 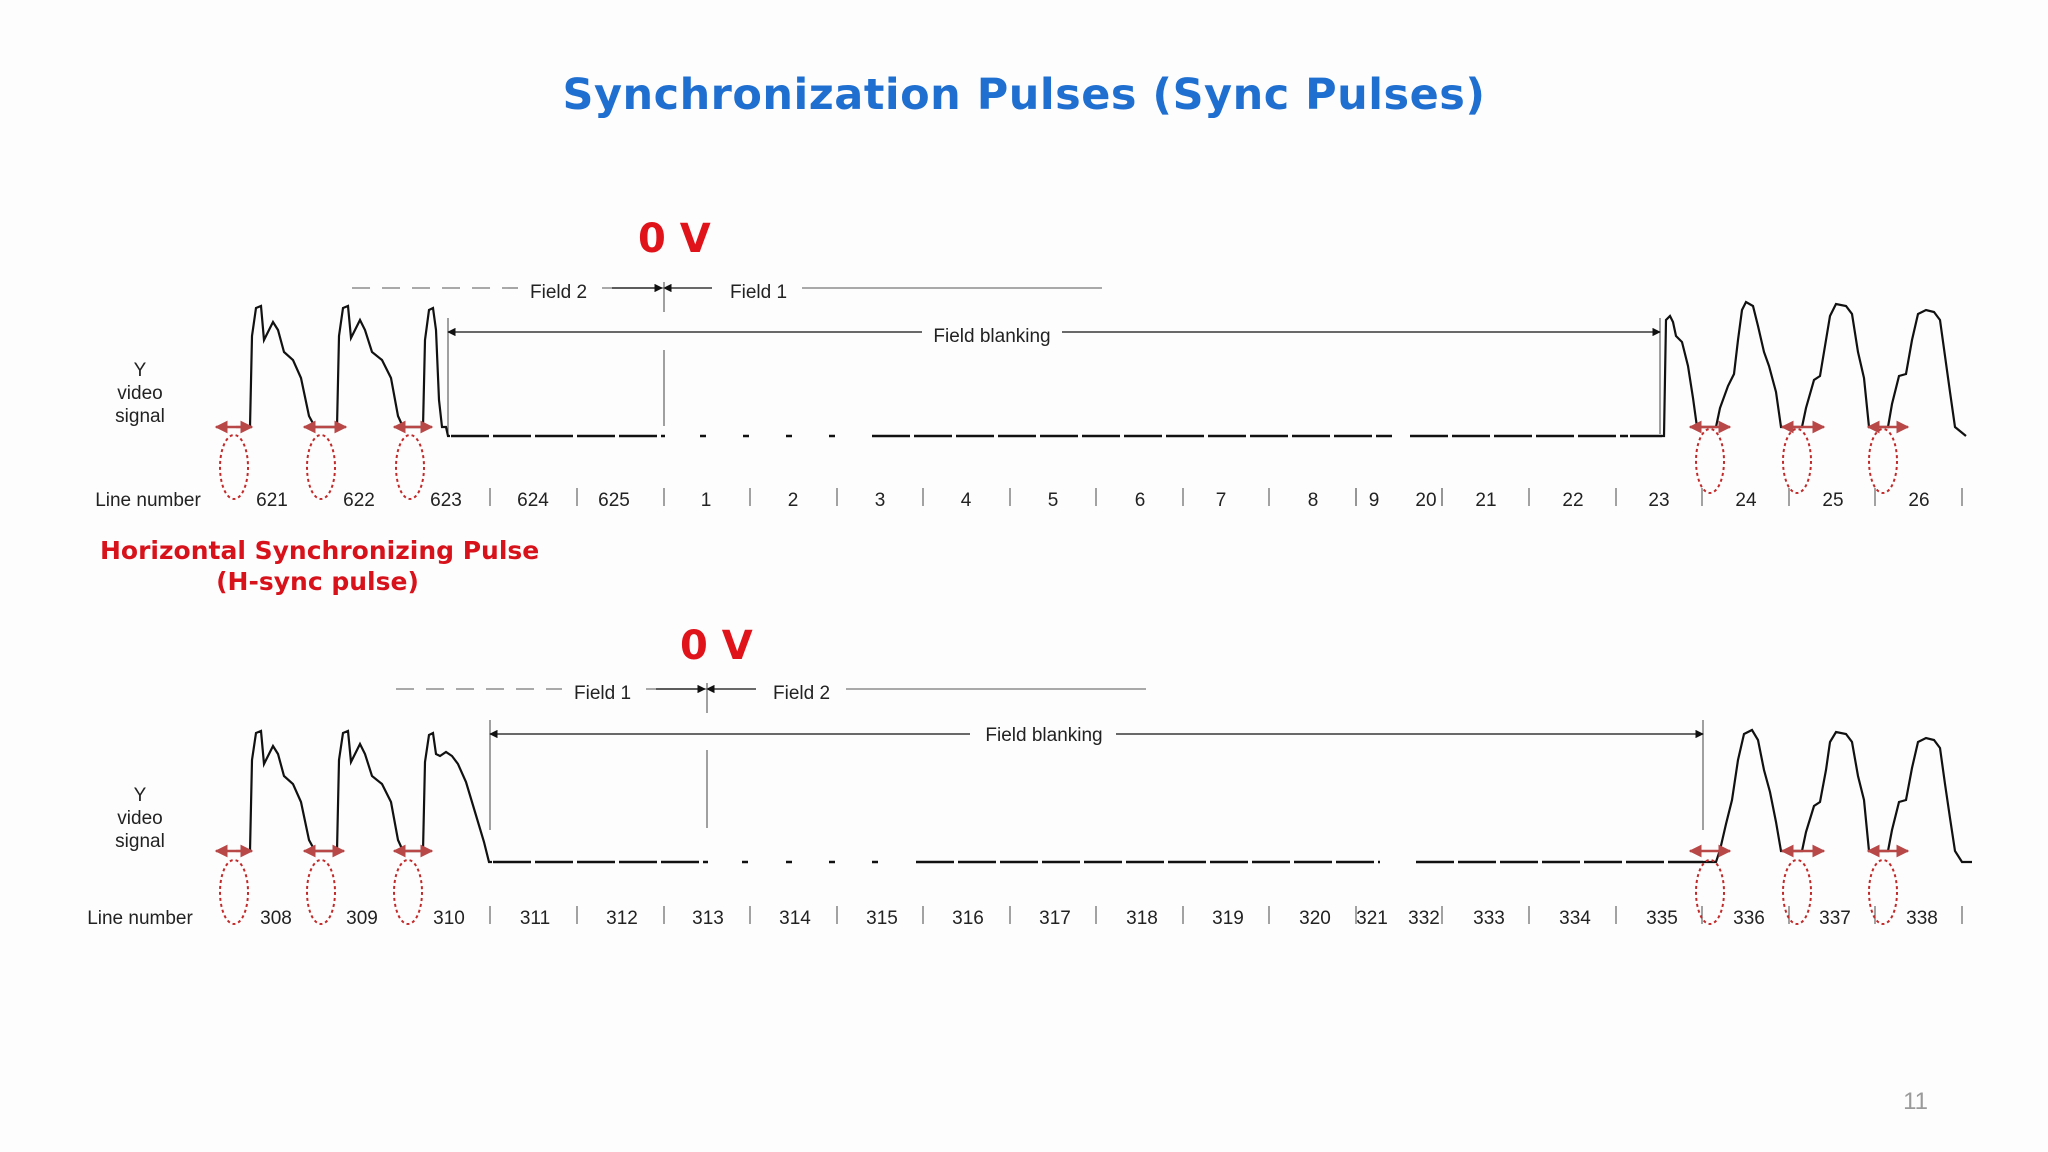 I want to click on line-number: 319, so click(x=1228, y=918).